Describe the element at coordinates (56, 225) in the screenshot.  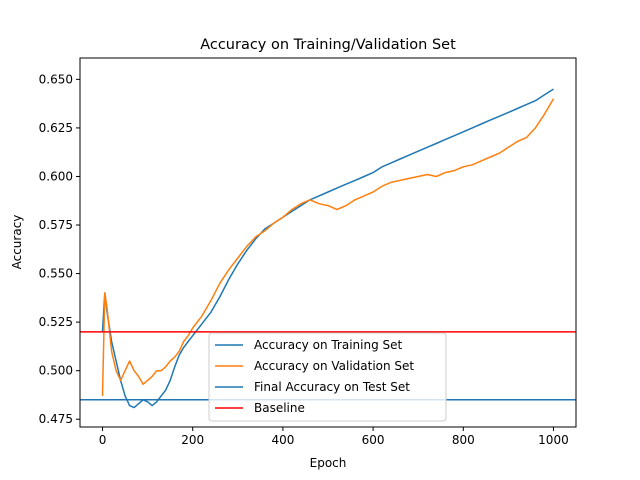
I see `y-tick-label: 0.575` at that location.